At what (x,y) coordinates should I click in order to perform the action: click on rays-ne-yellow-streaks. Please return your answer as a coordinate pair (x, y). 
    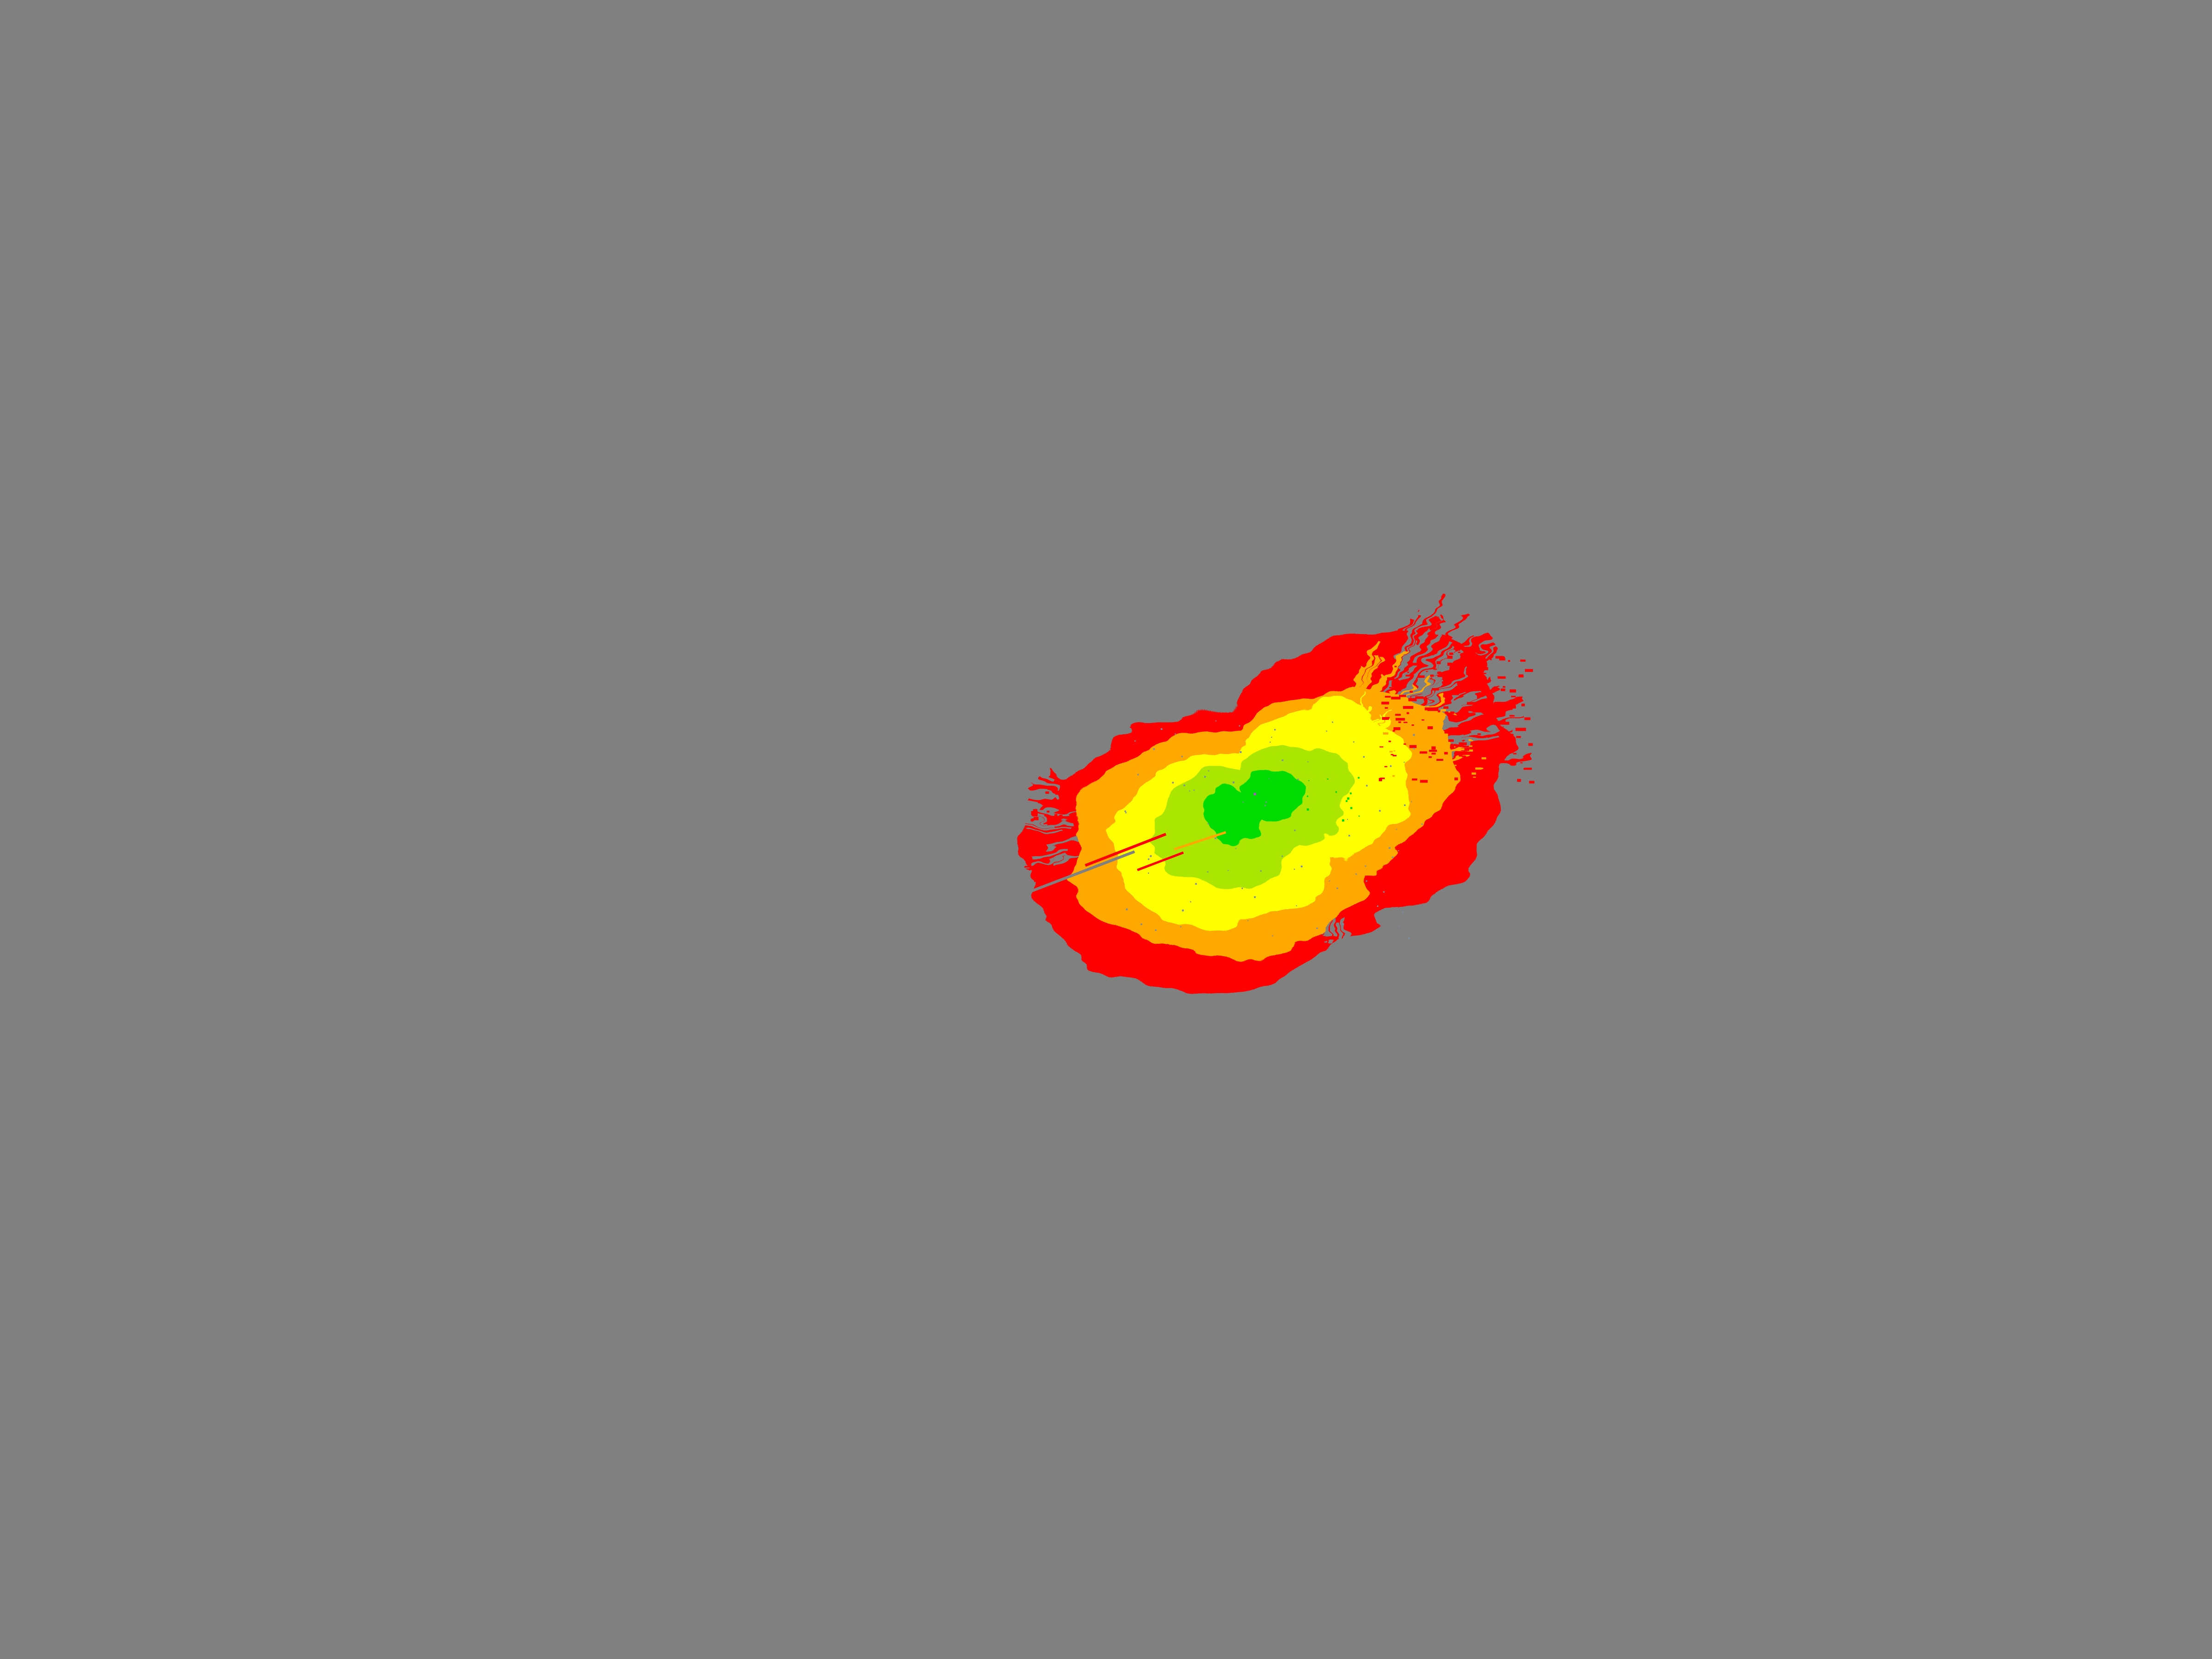
    Looking at the image, I should click on (1373, 729).